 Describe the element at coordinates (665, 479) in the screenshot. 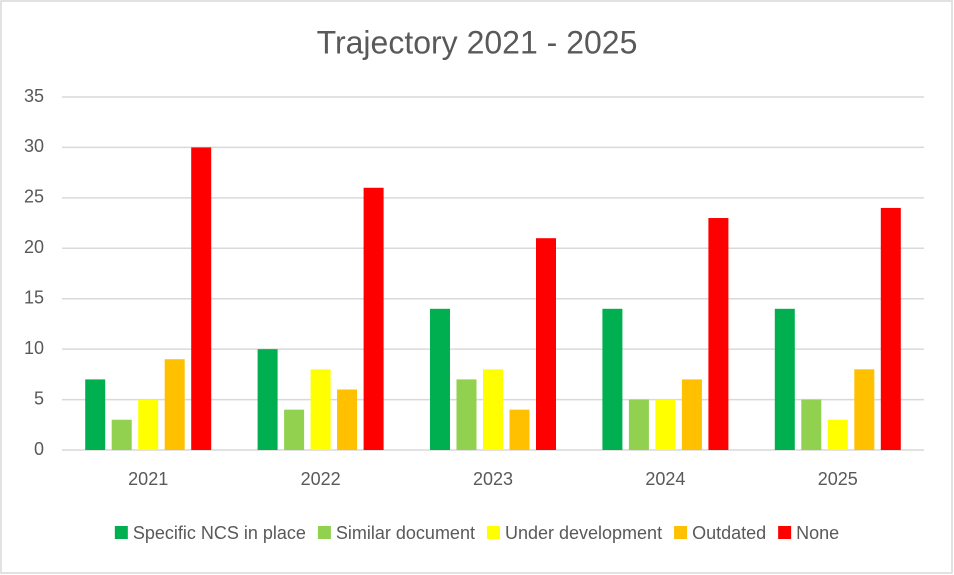

I see `x-tick-label: 2024` at that location.